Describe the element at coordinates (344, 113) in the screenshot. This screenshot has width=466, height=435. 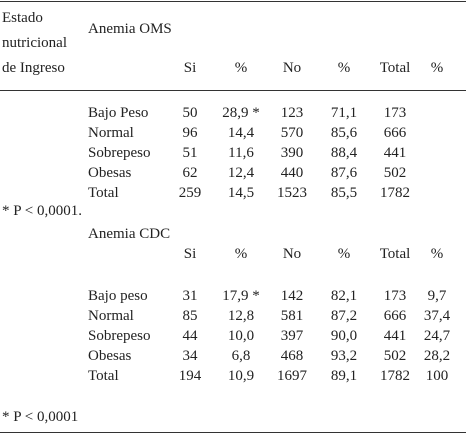
I see `cell: 71,1` at that location.